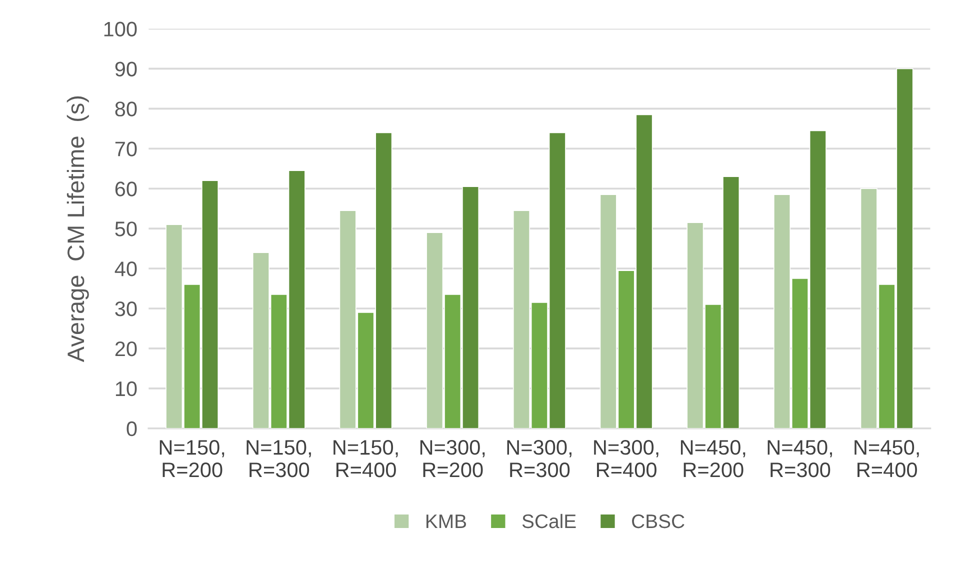 The height and width of the screenshot is (575, 959). Describe the element at coordinates (452, 459) in the screenshot. I see `x-tick-label: N=300, R=200` at that location.